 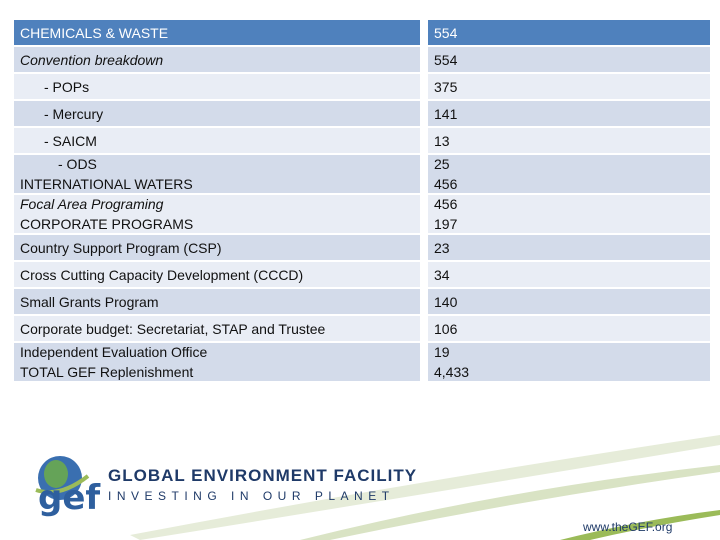 What do you see at coordinates (107, 224) in the screenshot?
I see `row-label-line2: CORPORATE PROGRAMS` at bounding box center [107, 224].